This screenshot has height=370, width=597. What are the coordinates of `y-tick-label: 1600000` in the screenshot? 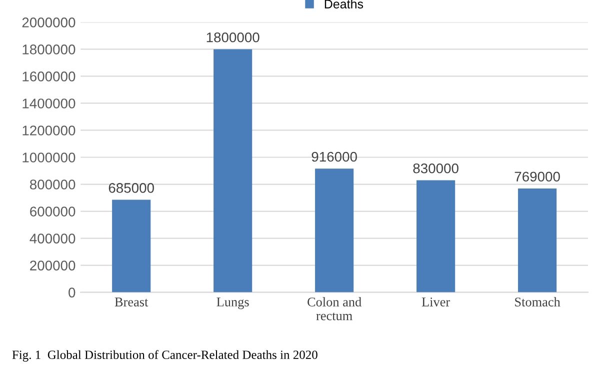 It's located at (49, 77).